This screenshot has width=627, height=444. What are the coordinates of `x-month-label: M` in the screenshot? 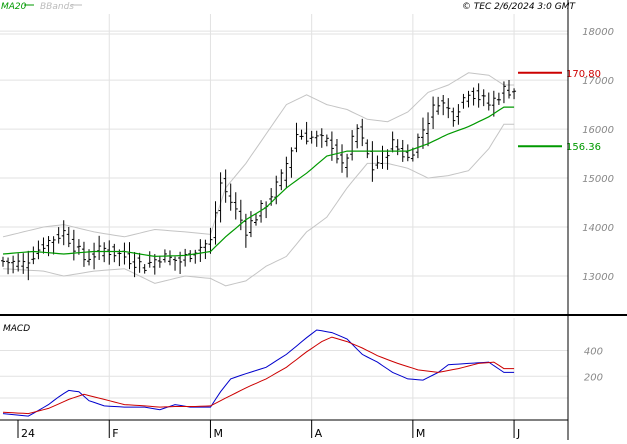 It's located at (218, 433).